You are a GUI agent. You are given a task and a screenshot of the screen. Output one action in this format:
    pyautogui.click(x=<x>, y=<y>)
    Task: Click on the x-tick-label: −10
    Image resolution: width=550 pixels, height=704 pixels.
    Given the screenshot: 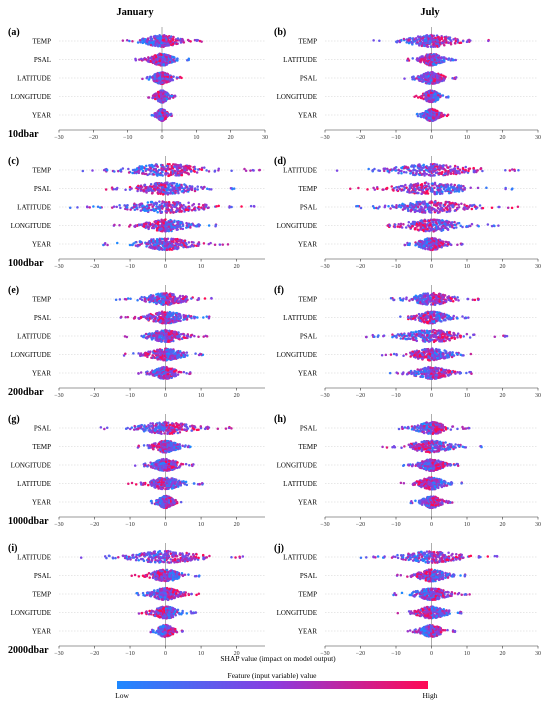 What is the action you would take?
    pyautogui.click(x=127, y=138)
    